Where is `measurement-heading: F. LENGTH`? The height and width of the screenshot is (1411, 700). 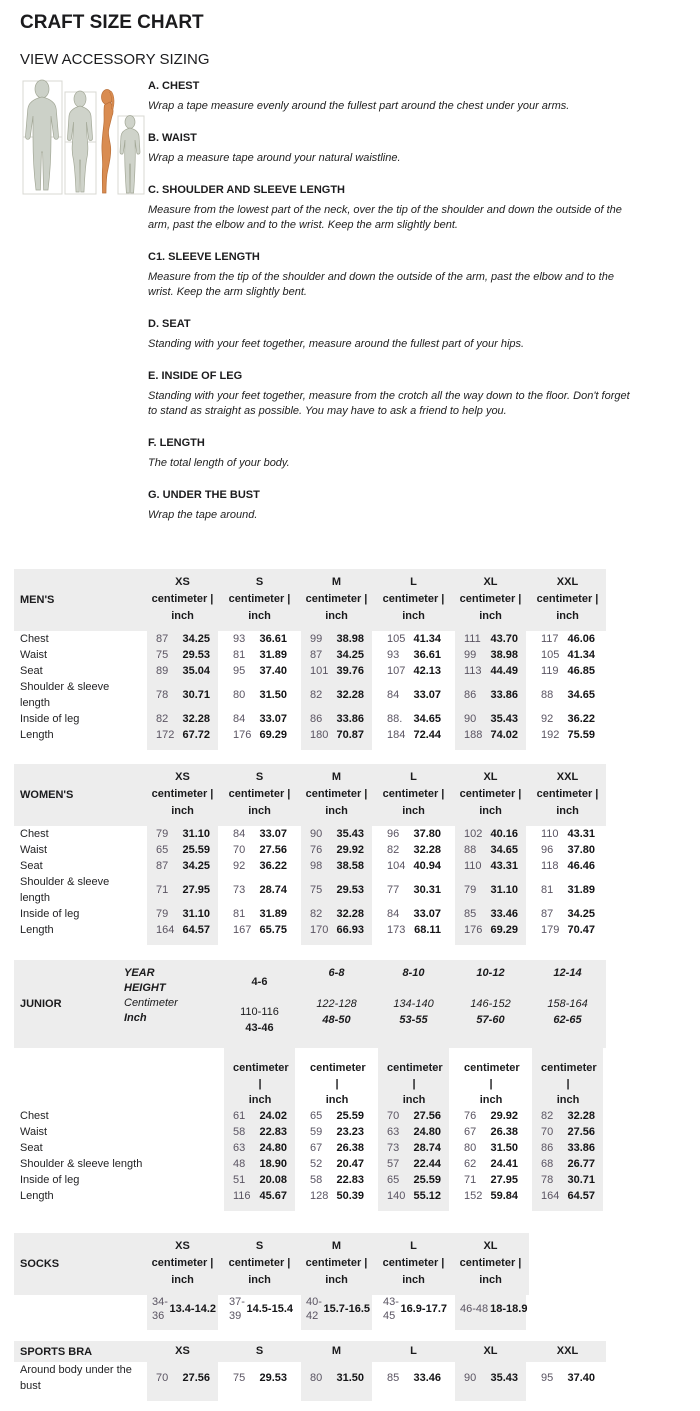 measurement-heading: F. LENGTH is located at coordinates (176, 443).